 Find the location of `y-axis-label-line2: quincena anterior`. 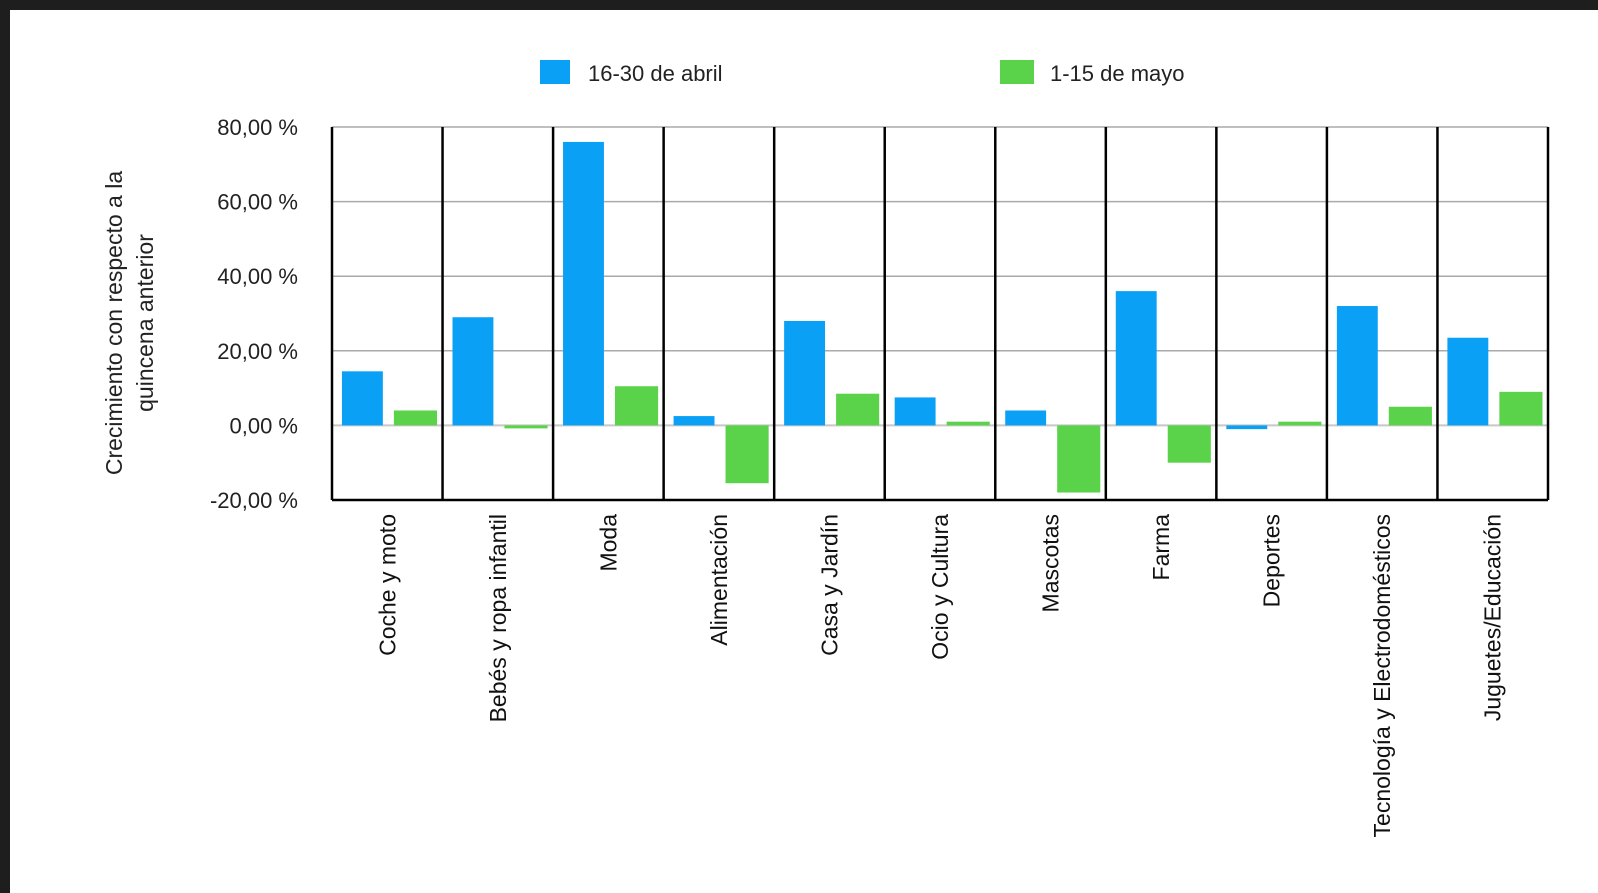

y-axis-label-line2: quincena anterior is located at coordinates (145, 323).